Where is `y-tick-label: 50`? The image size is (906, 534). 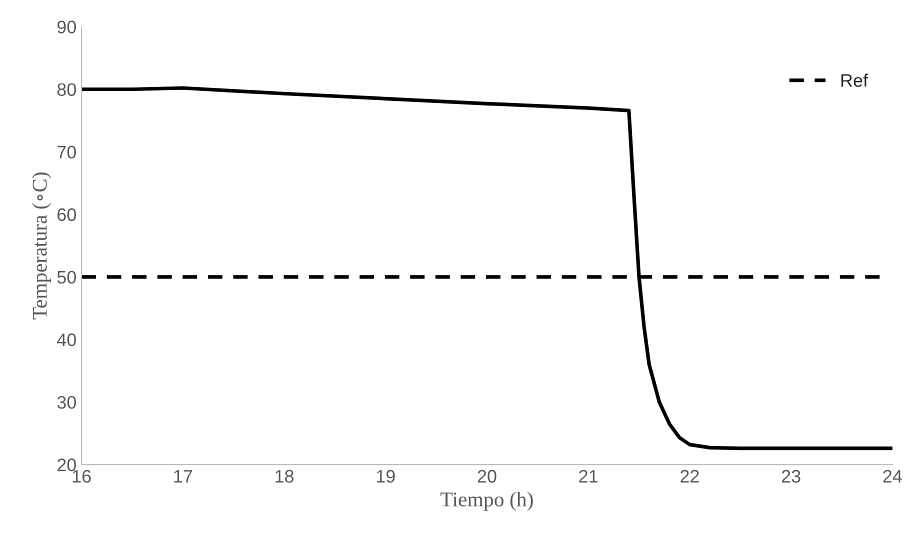
y-tick-label: 50 is located at coordinates (66, 277).